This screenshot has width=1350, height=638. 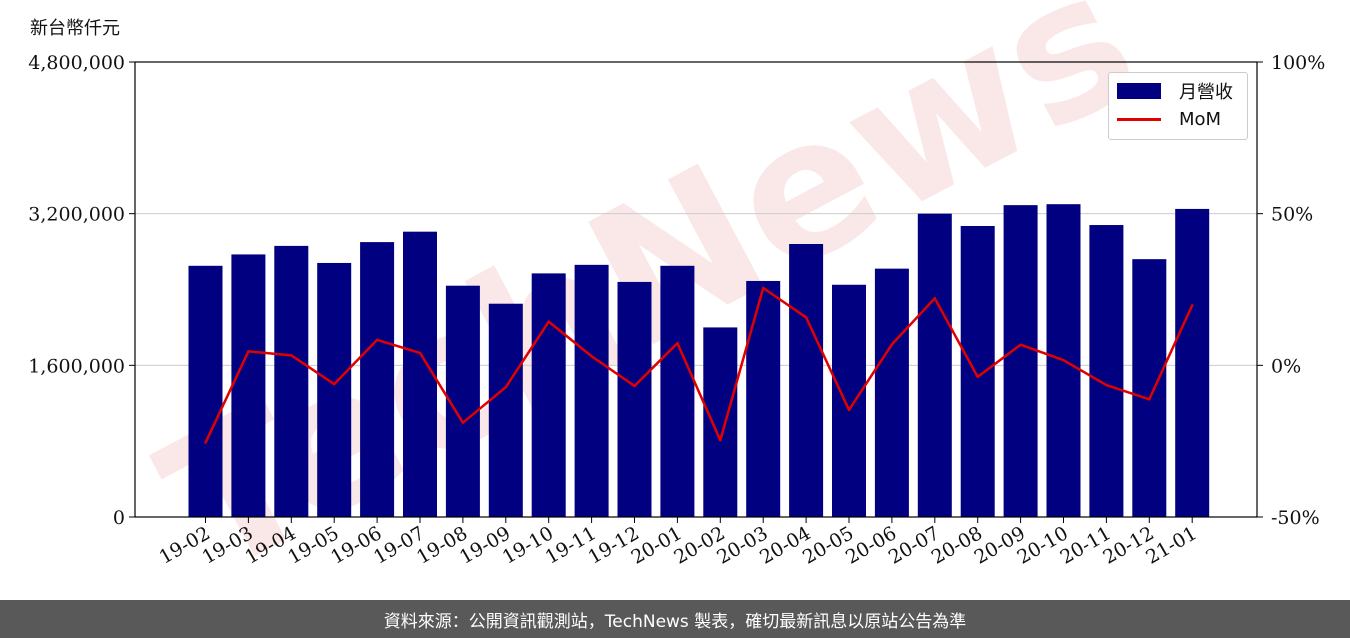 I want to click on legend-item-mom: MoM, so click(x=1169, y=119).